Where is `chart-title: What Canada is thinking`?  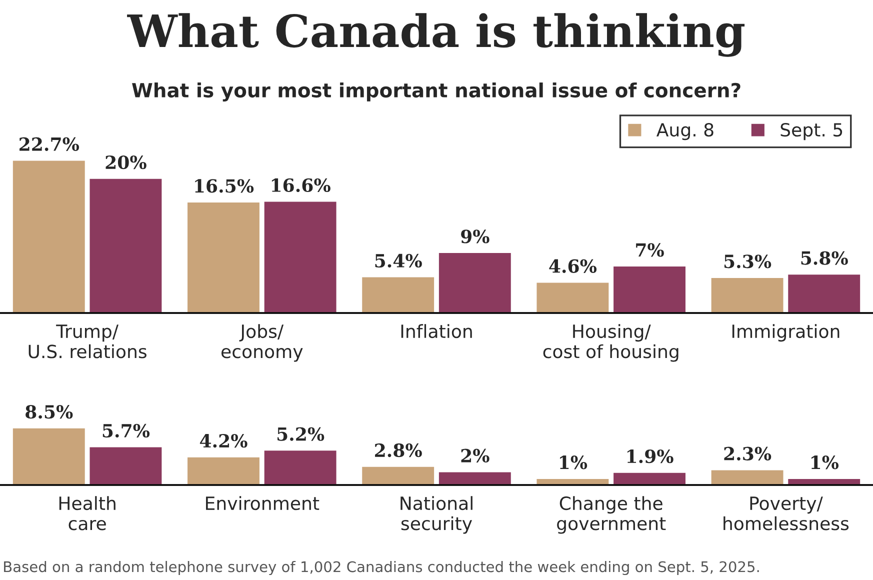
chart-title: What Canada is thinking is located at coordinates (436, 35).